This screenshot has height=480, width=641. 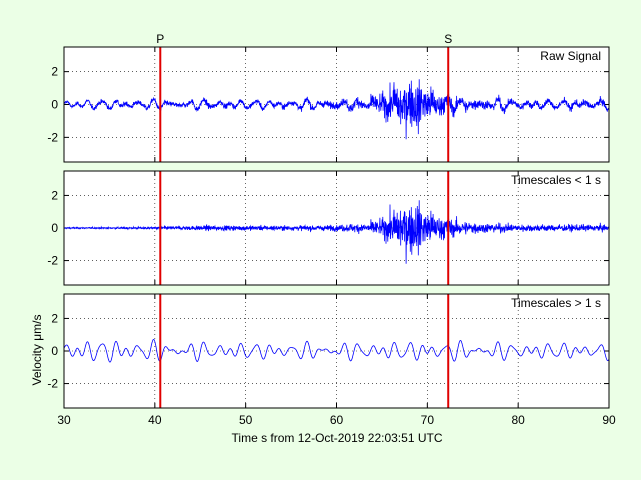 I want to click on panel-title: Raw Signal, so click(x=570, y=56).